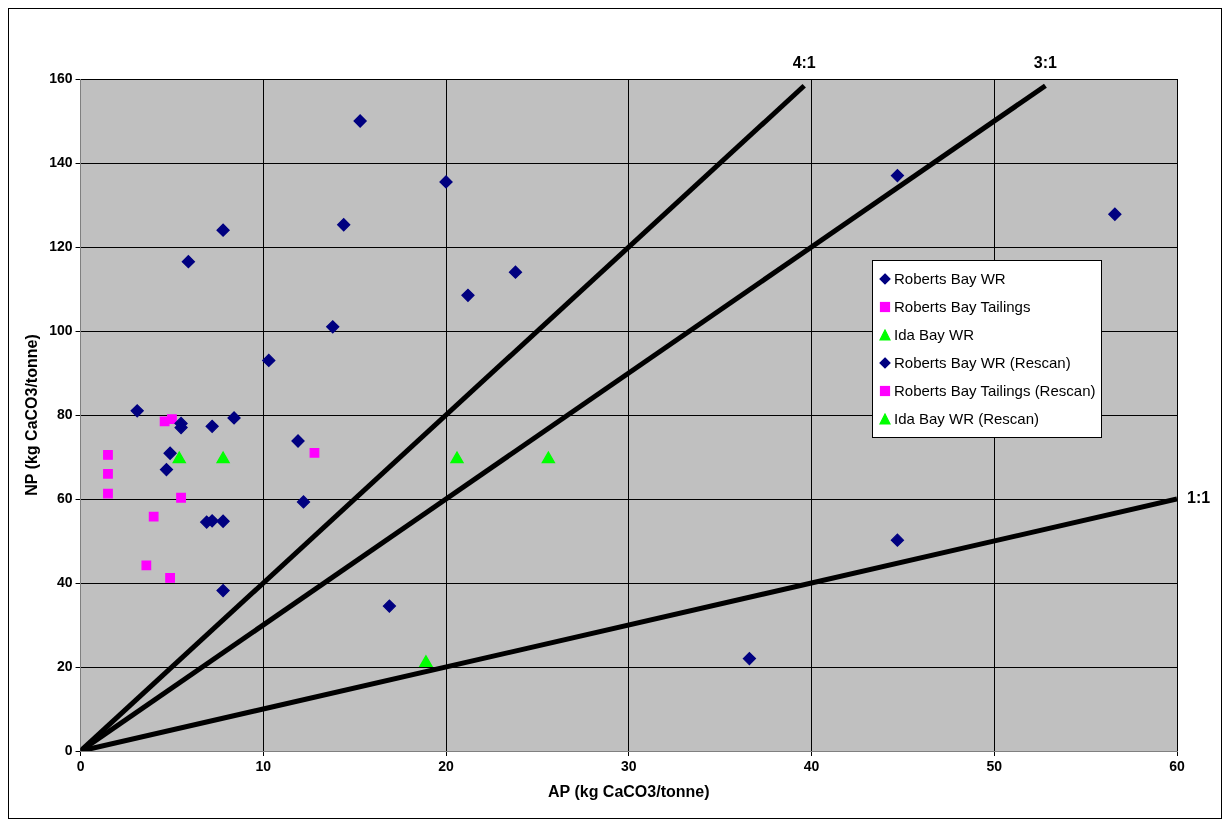 This screenshot has width=1230, height=827. What do you see at coordinates (934, 335) in the screenshot?
I see `legend-label: Ida Bay WR` at bounding box center [934, 335].